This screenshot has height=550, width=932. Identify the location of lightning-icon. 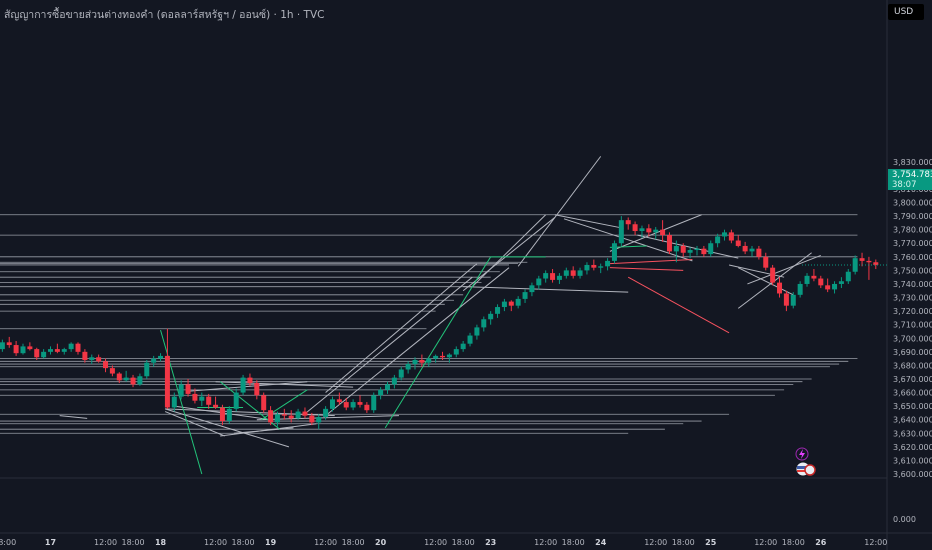
(802, 454).